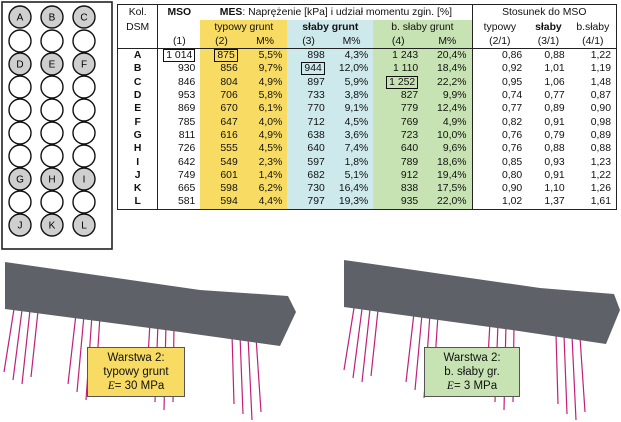 This screenshot has height=422, width=621. I want to click on cell-col: J, so click(137, 175).